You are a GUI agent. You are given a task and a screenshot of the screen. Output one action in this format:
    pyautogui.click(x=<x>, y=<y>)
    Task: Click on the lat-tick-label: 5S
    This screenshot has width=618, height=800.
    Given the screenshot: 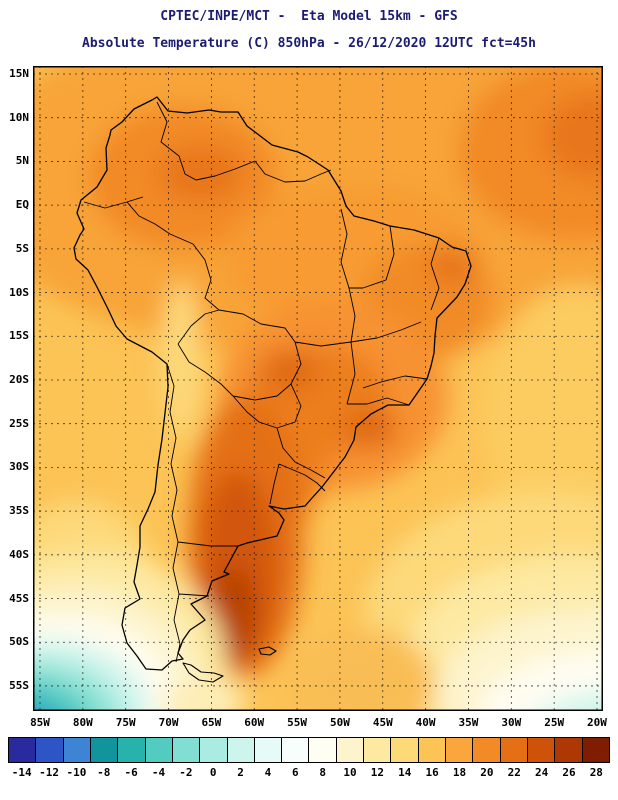 What is the action you would take?
    pyautogui.click(x=22, y=248)
    